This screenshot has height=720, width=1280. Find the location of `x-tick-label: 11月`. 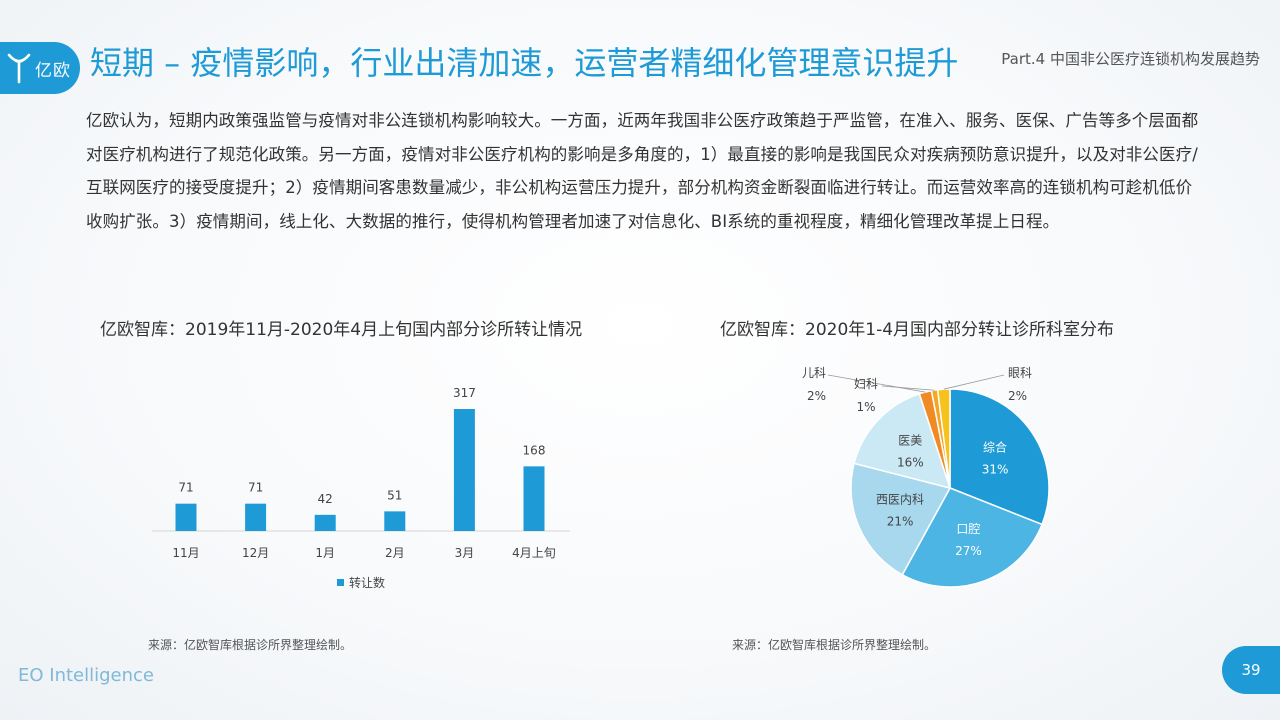

x-tick-label: 11月 is located at coordinates (185, 553).